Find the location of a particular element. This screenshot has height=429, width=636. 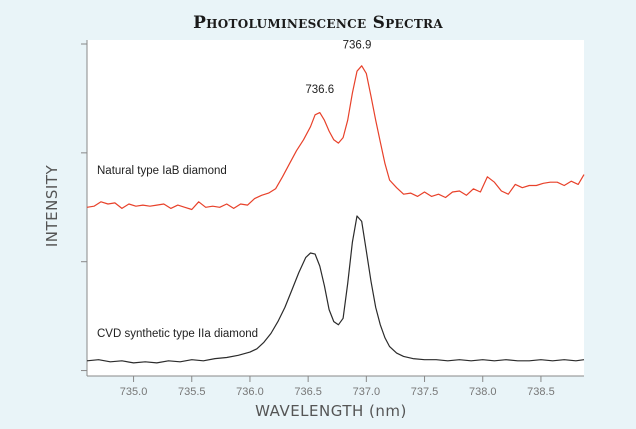

x-tick-label: 738.5 is located at coordinates (541, 392).